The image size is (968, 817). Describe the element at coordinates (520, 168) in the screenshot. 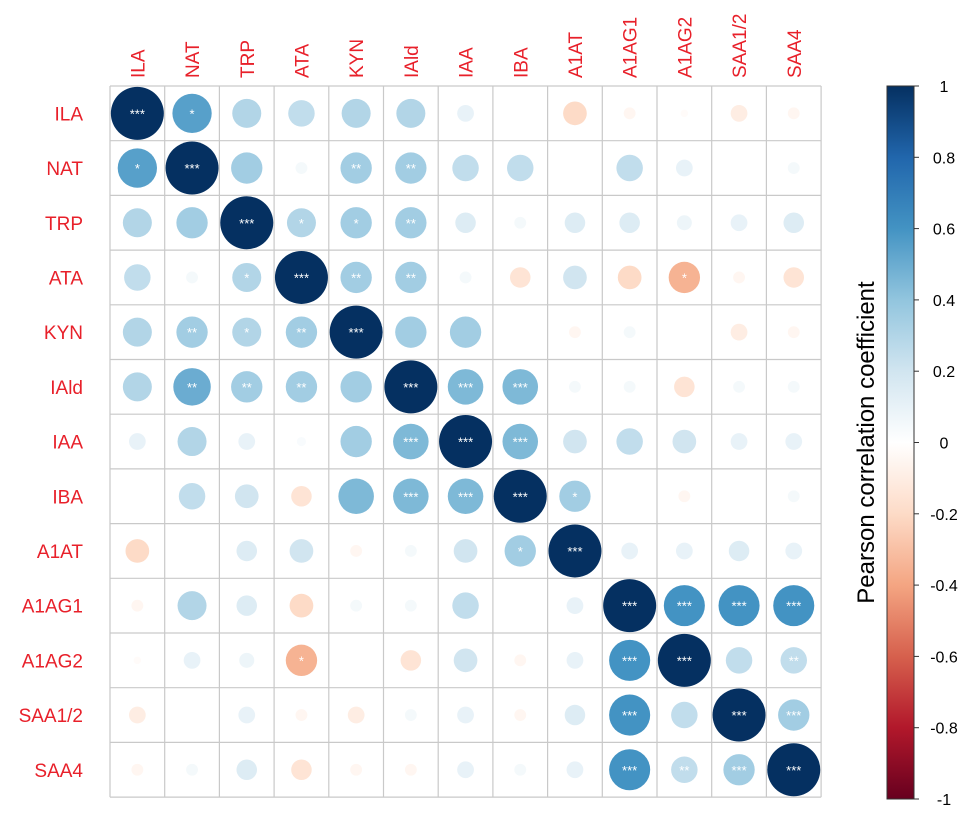

I see `corr-circle-nat-iba` at that location.